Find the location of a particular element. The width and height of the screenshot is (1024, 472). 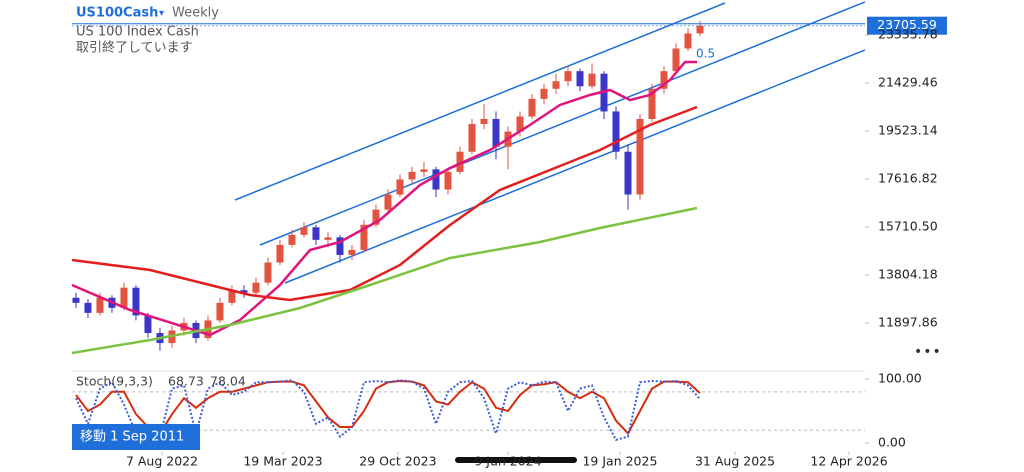

y-tick-label: 23335.78 is located at coordinates (908, 34).